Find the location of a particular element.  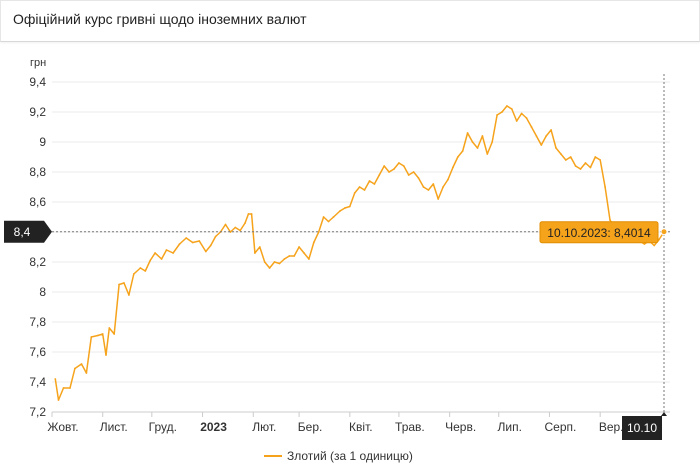

legend-label: Злотий (за 1 одиницю) is located at coordinates (350, 456).